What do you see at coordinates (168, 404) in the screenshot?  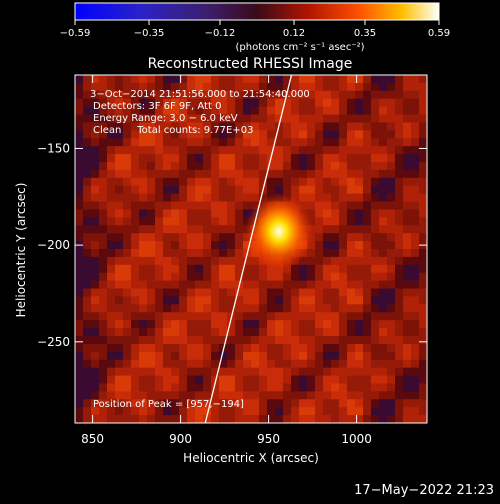 I see `annotation-peak-position: Position of Peak = [957,−194]` at bounding box center [168, 404].